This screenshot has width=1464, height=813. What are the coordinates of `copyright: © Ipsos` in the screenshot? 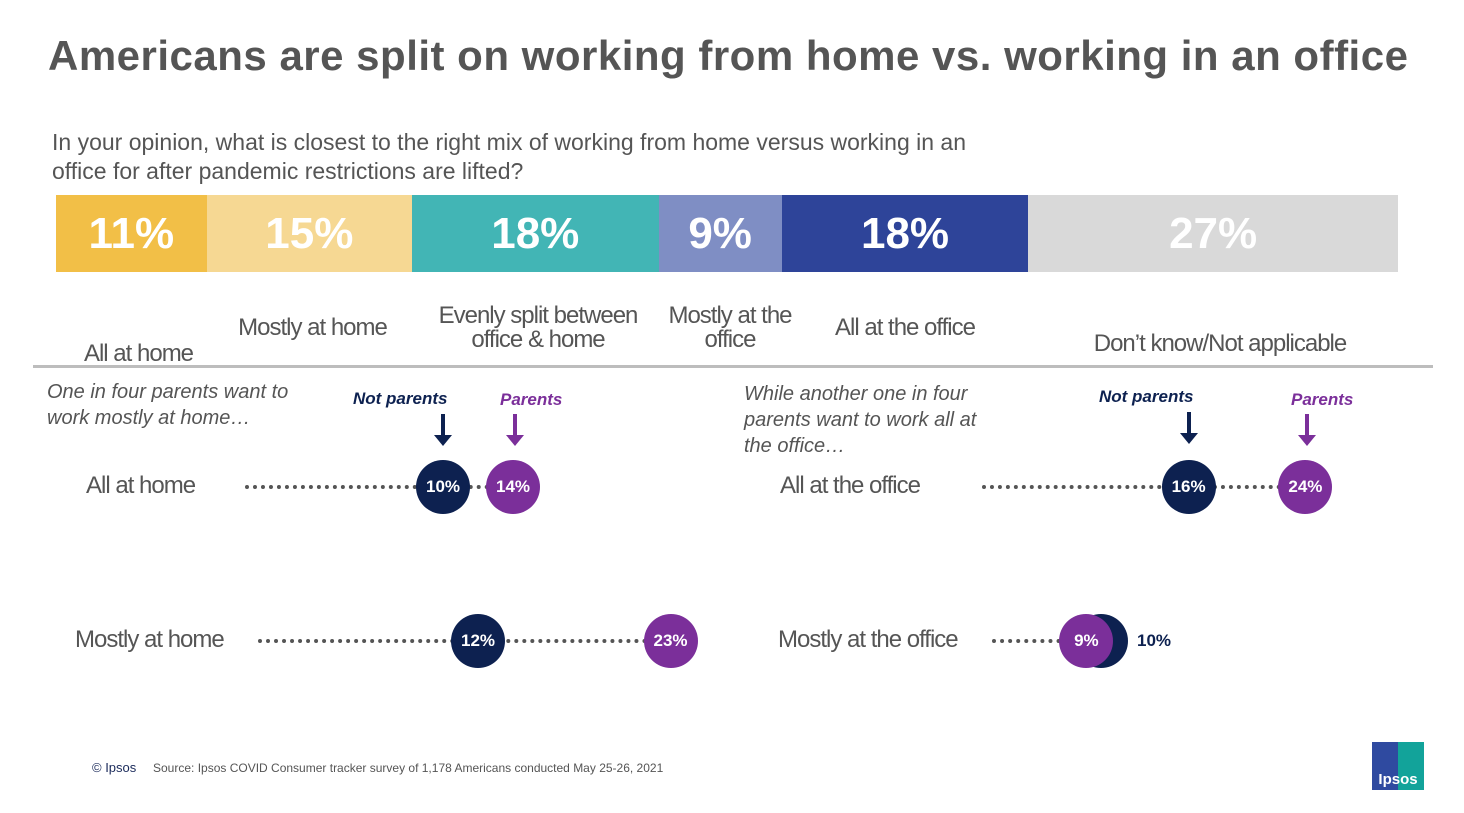 It's located at (114, 767).